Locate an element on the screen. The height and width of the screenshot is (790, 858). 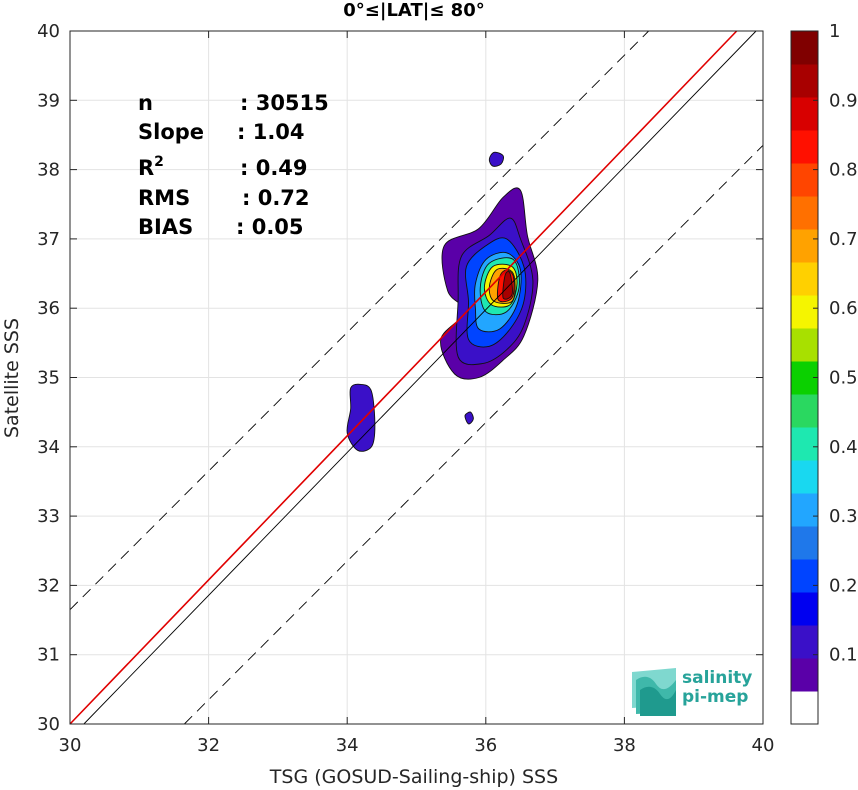
y-tick-label: 31 is located at coordinates (48, 655).